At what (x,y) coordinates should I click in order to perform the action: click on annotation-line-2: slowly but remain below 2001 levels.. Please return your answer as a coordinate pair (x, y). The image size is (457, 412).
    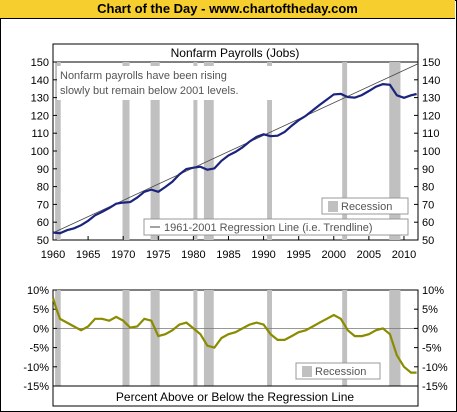
    Looking at the image, I should click on (149, 91).